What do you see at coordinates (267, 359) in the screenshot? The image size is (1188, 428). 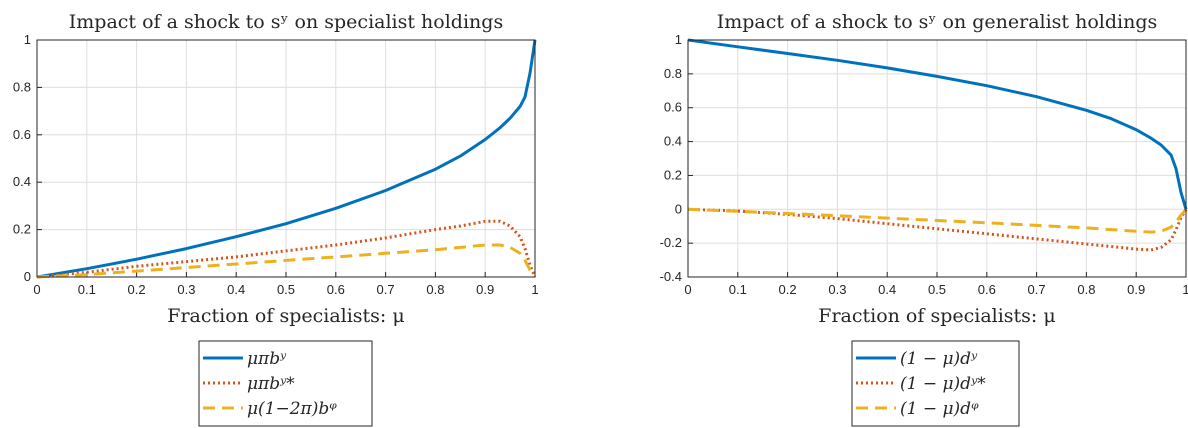 I see `legend-label-1: μπbʸ` at bounding box center [267, 359].